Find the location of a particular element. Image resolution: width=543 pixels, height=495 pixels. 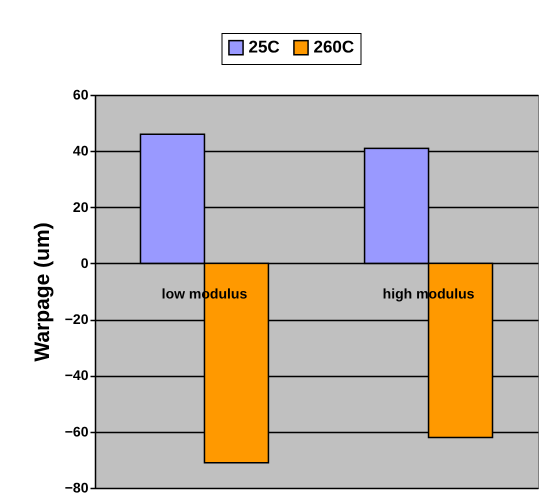

y-tick-label: −40 is located at coordinates (76, 375).